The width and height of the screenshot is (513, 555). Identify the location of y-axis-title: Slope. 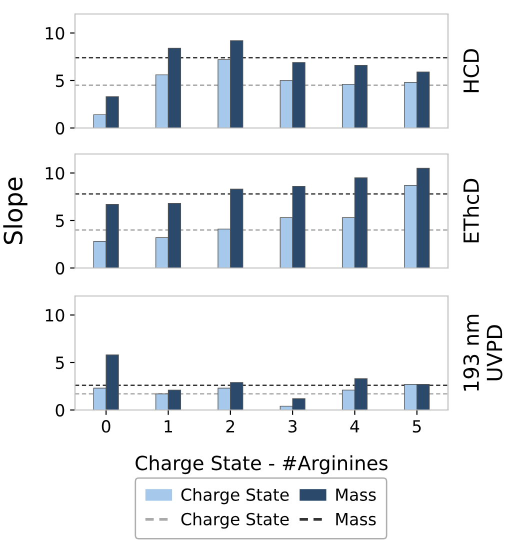
(15, 211).